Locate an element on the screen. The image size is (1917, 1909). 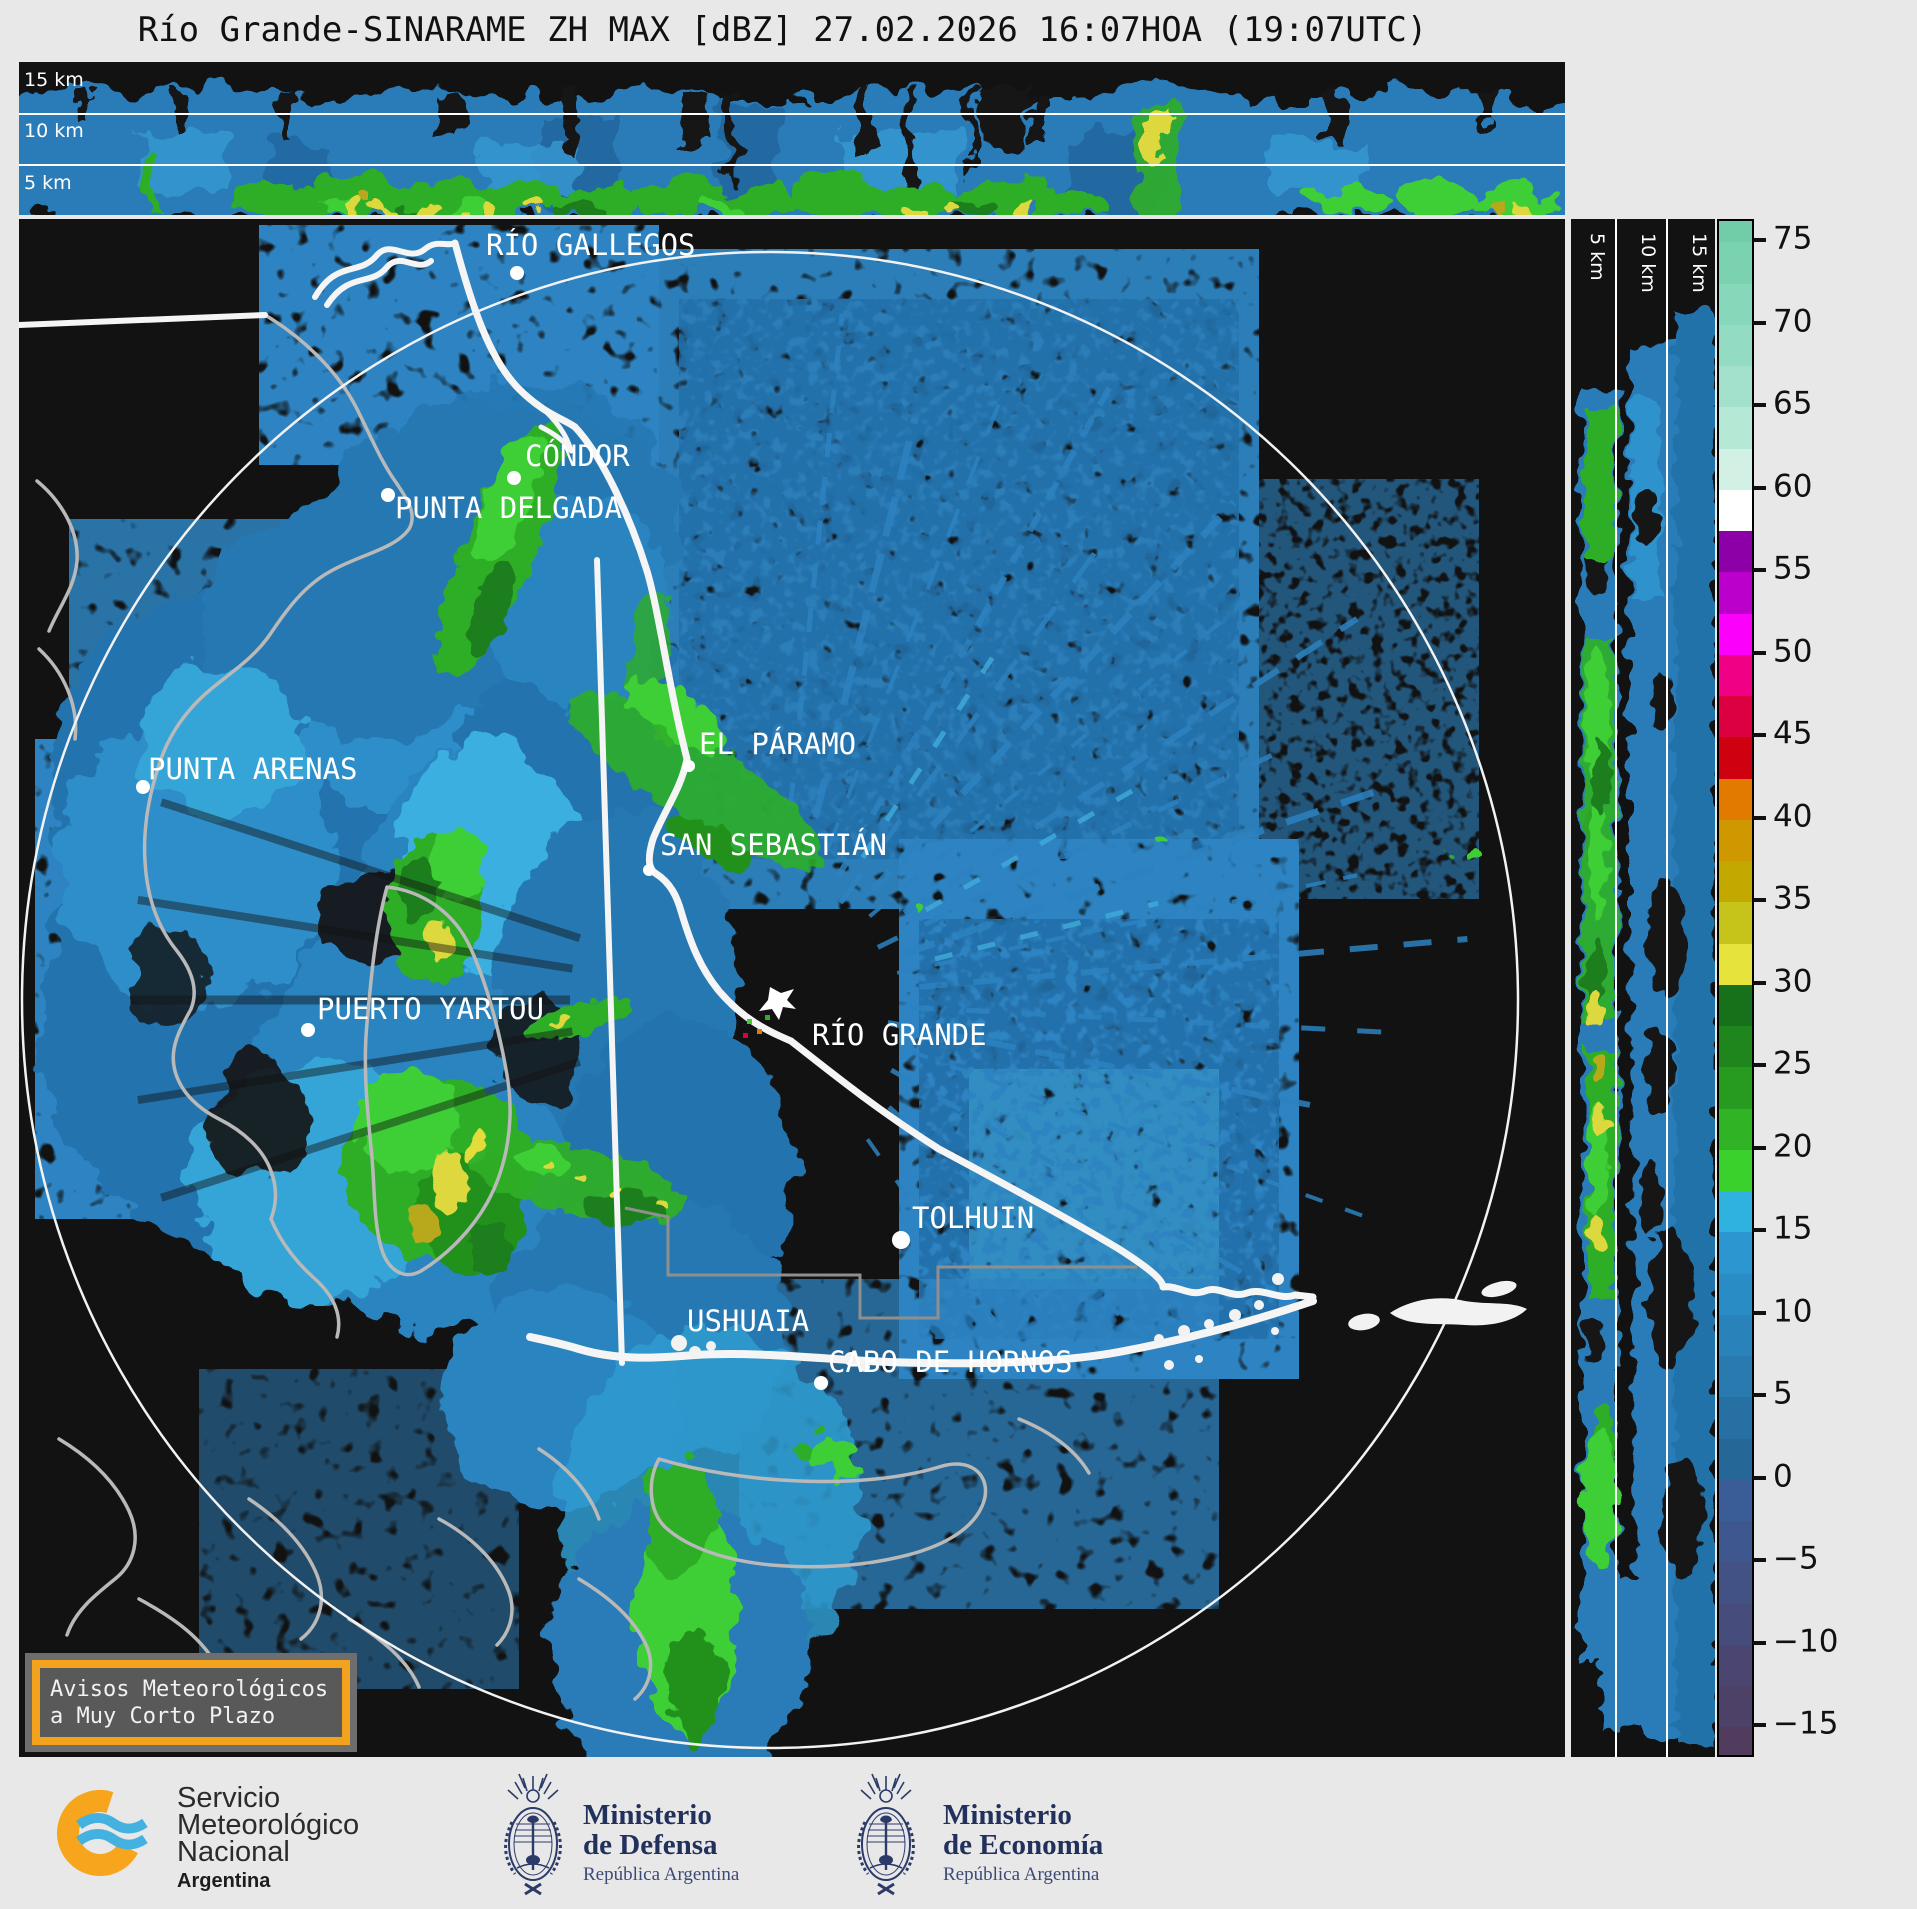
top-cross-section-graphic: 15 km 10 km 5 km is located at coordinates (794, 141).